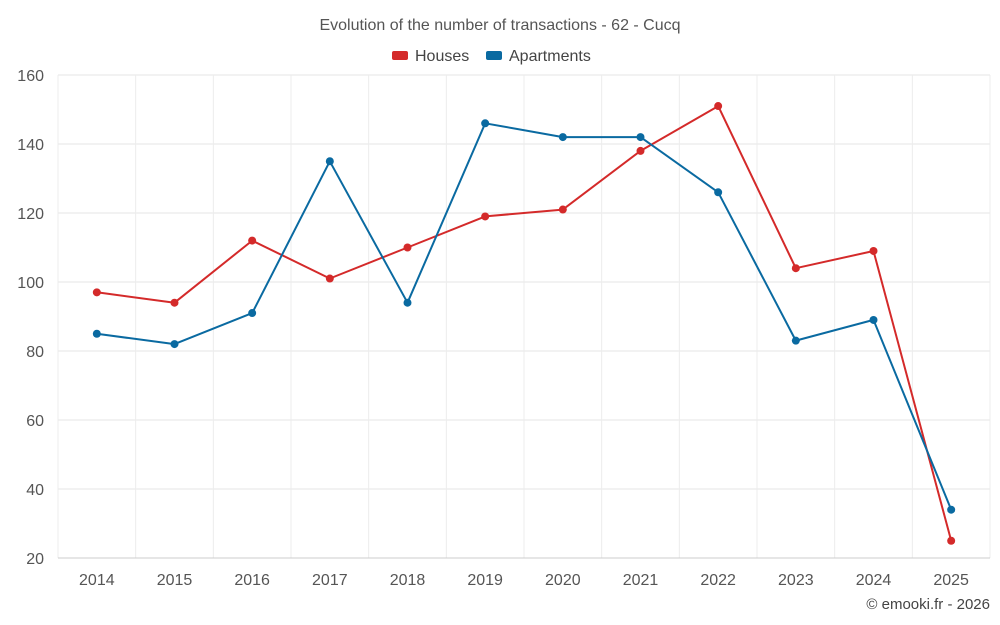  Describe the element at coordinates (407, 302) in the screenshot. I see `data-point-apartments-2018` at that location.